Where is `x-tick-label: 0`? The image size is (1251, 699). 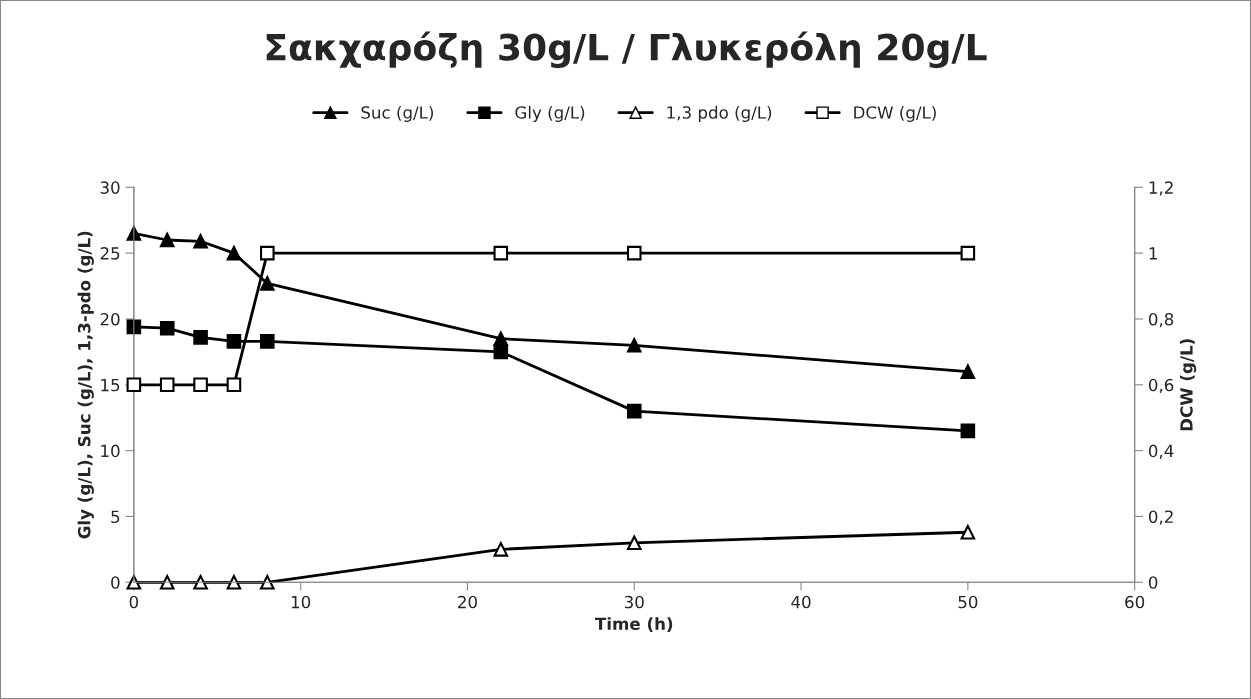
x-tick-label: 0 is located at coordinates (134, 602).